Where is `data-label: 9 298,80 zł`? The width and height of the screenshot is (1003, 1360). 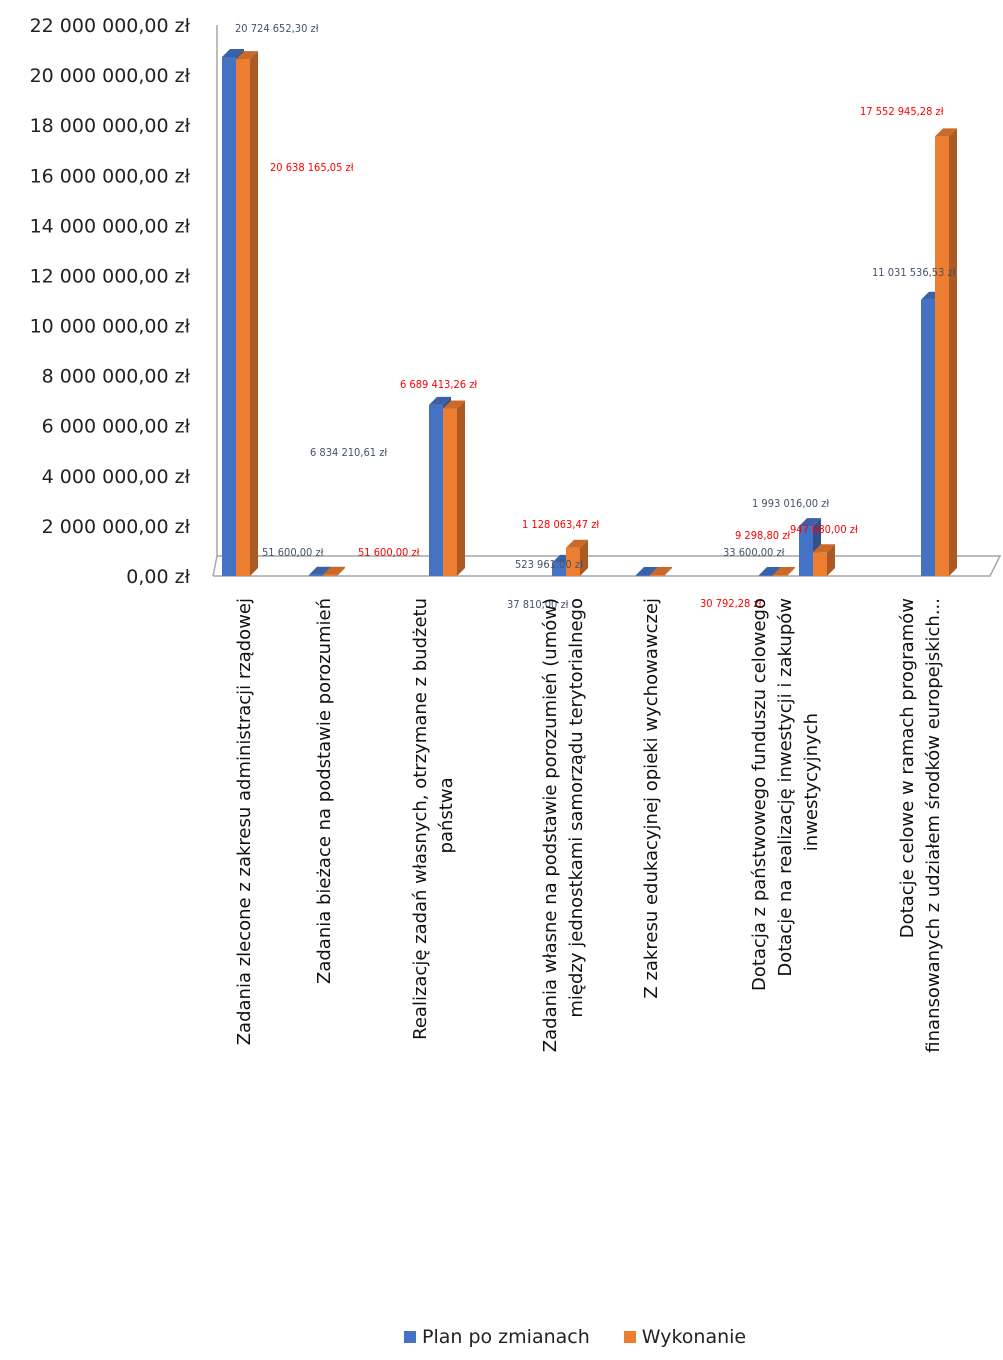
data-label: 9 298,80 zł is located at coordinates (762, 535).